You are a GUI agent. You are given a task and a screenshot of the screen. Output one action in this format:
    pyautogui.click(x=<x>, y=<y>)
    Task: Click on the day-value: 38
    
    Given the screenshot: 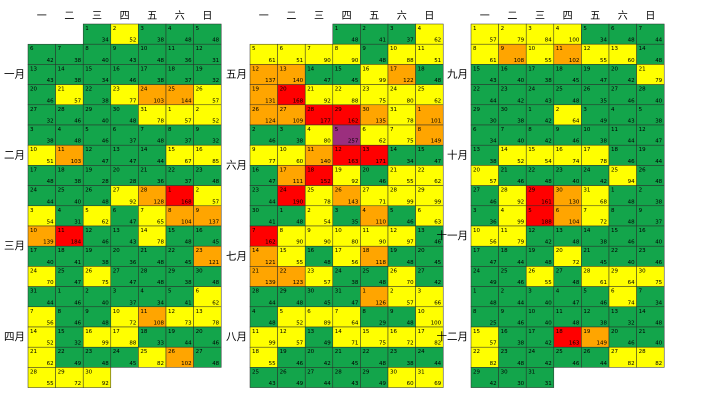 What is the action you would take?
    pyautogui.click(x=105, y=101)
    